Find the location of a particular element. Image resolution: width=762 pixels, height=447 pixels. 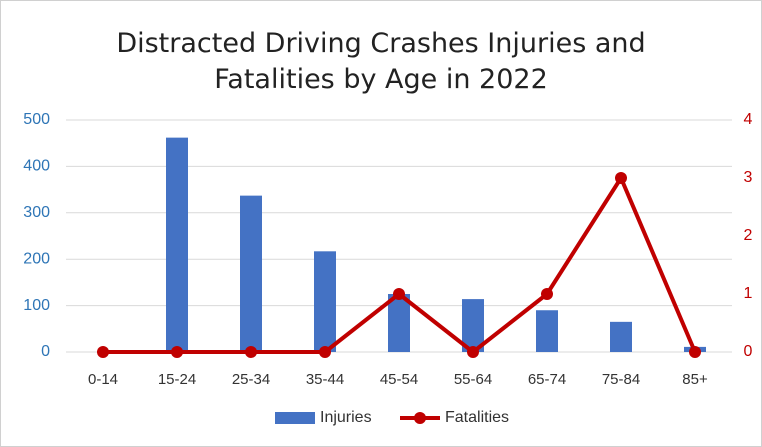

x-tick-label: 65-74 is located at coordinates (547, 379).